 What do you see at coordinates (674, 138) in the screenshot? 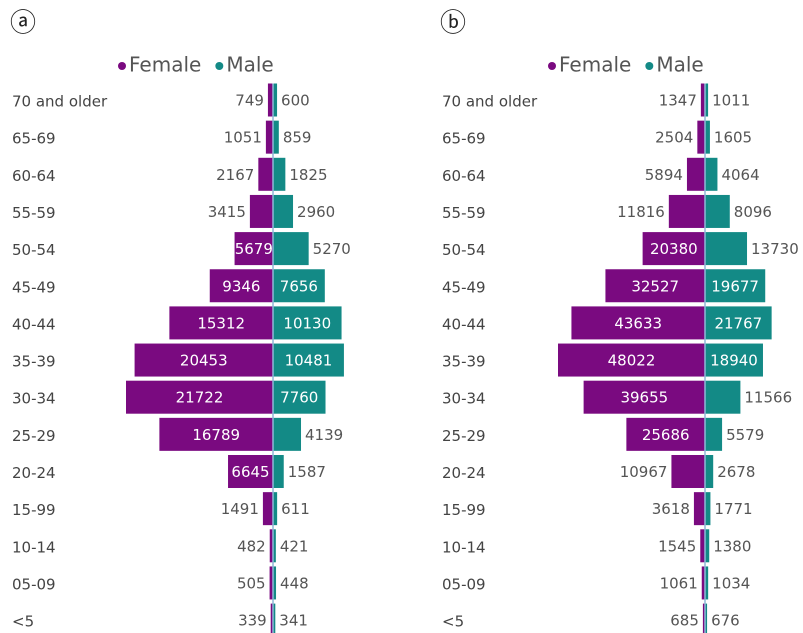
I see `value-label: 2504` at bounding box center [674, 138].